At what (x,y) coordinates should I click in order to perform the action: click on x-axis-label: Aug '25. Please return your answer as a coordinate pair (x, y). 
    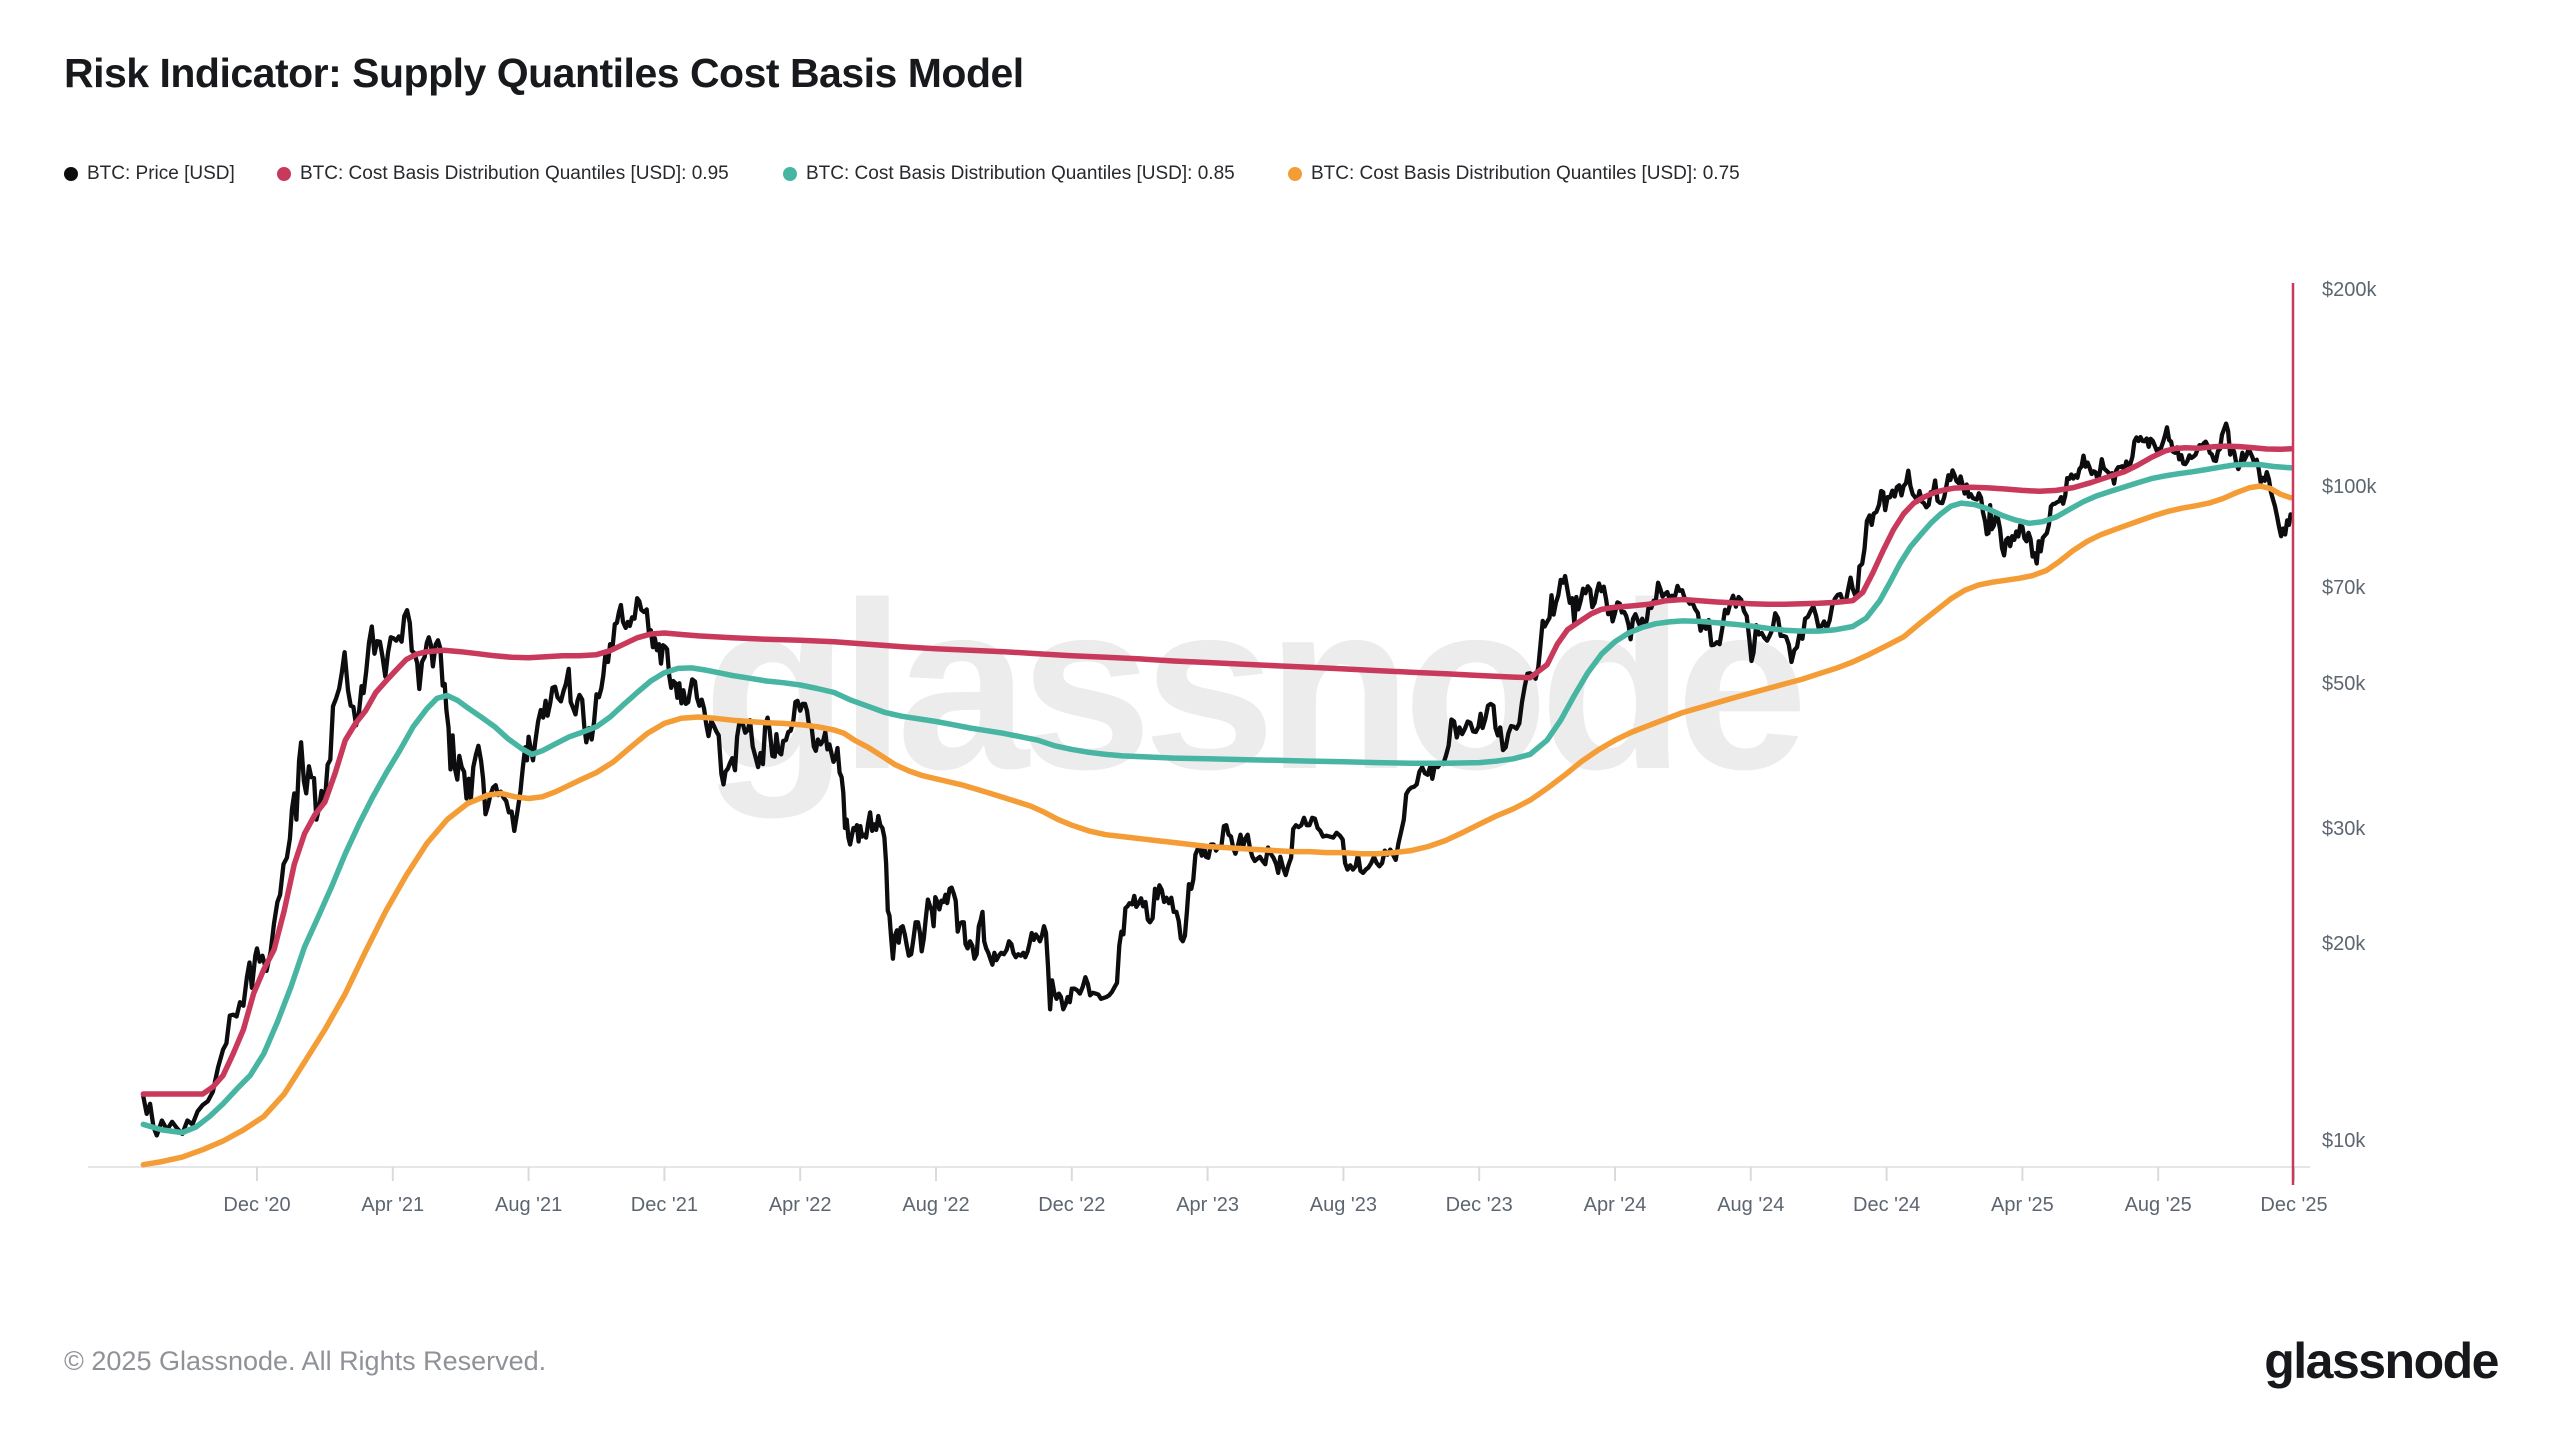
    Looking at the image, I should click on (2158, 1205).